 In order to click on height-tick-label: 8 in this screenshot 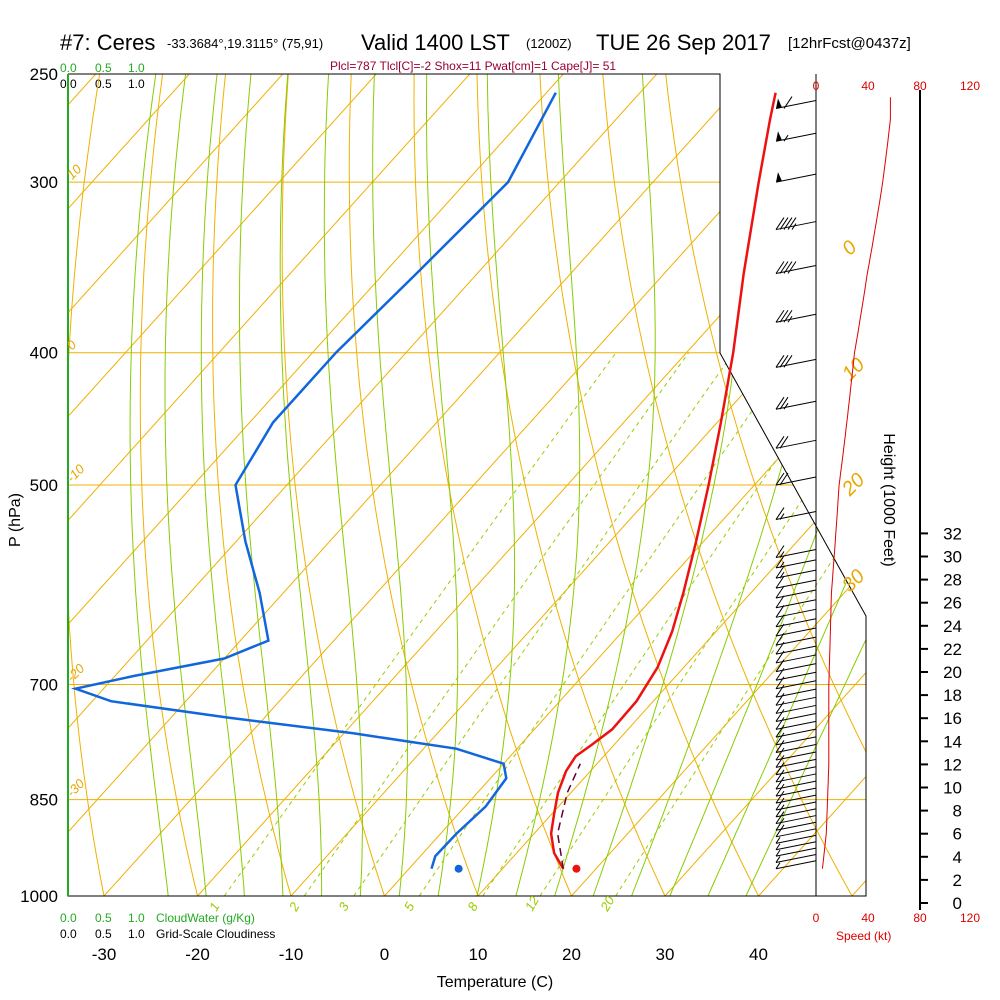, I will do `click(957, 811)`.